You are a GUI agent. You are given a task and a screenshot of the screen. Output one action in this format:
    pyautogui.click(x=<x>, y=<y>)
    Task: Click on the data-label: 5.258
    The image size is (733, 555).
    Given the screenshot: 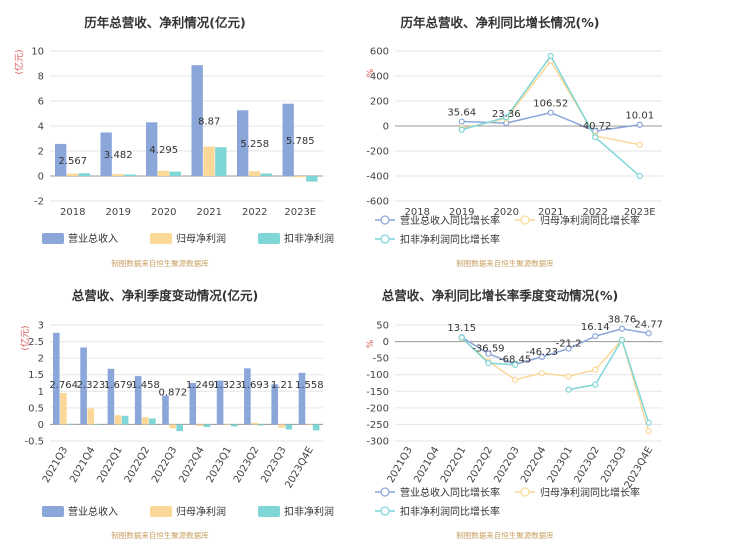 What is the action you would take?
    pyautogui.click(x=254, y=144)
    